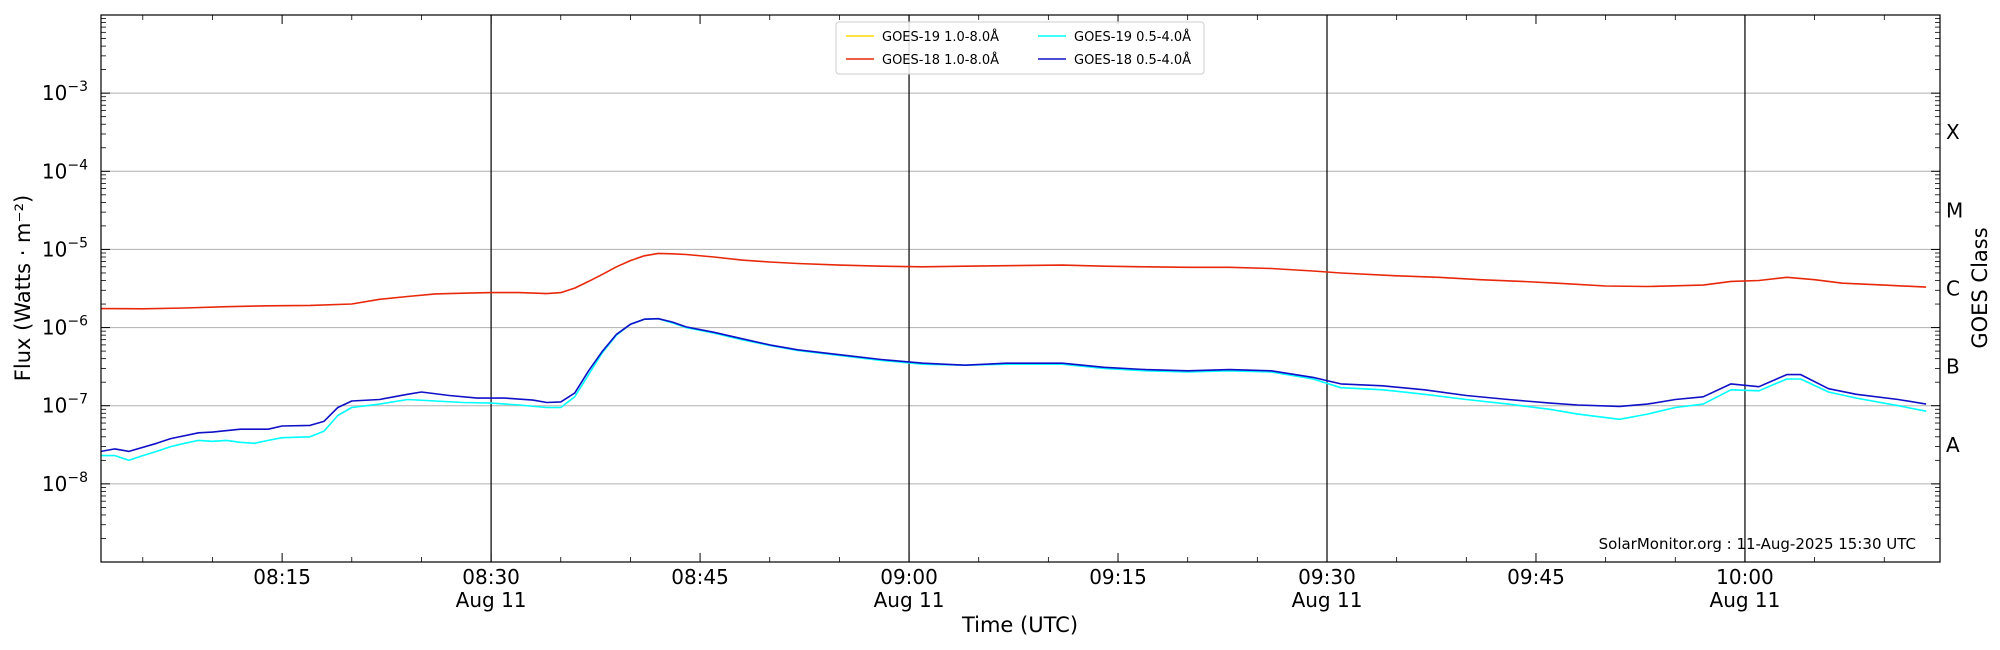 The width and height of the screenshot is (2000, 650). I want to click on goes-class-label: C, so click(1953, 289).